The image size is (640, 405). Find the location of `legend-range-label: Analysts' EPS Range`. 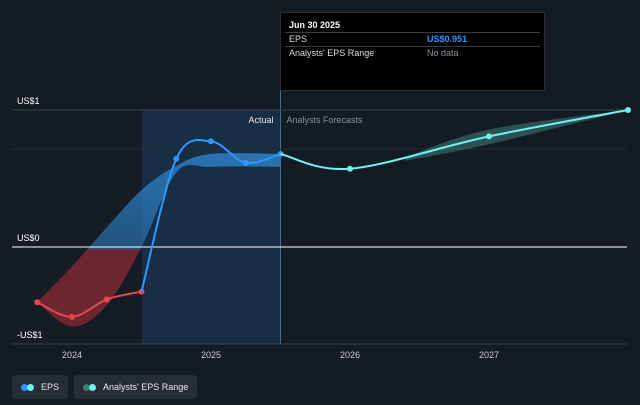

legend-range-label: Analysts' EPS Range is located at coordinates (146, 387).